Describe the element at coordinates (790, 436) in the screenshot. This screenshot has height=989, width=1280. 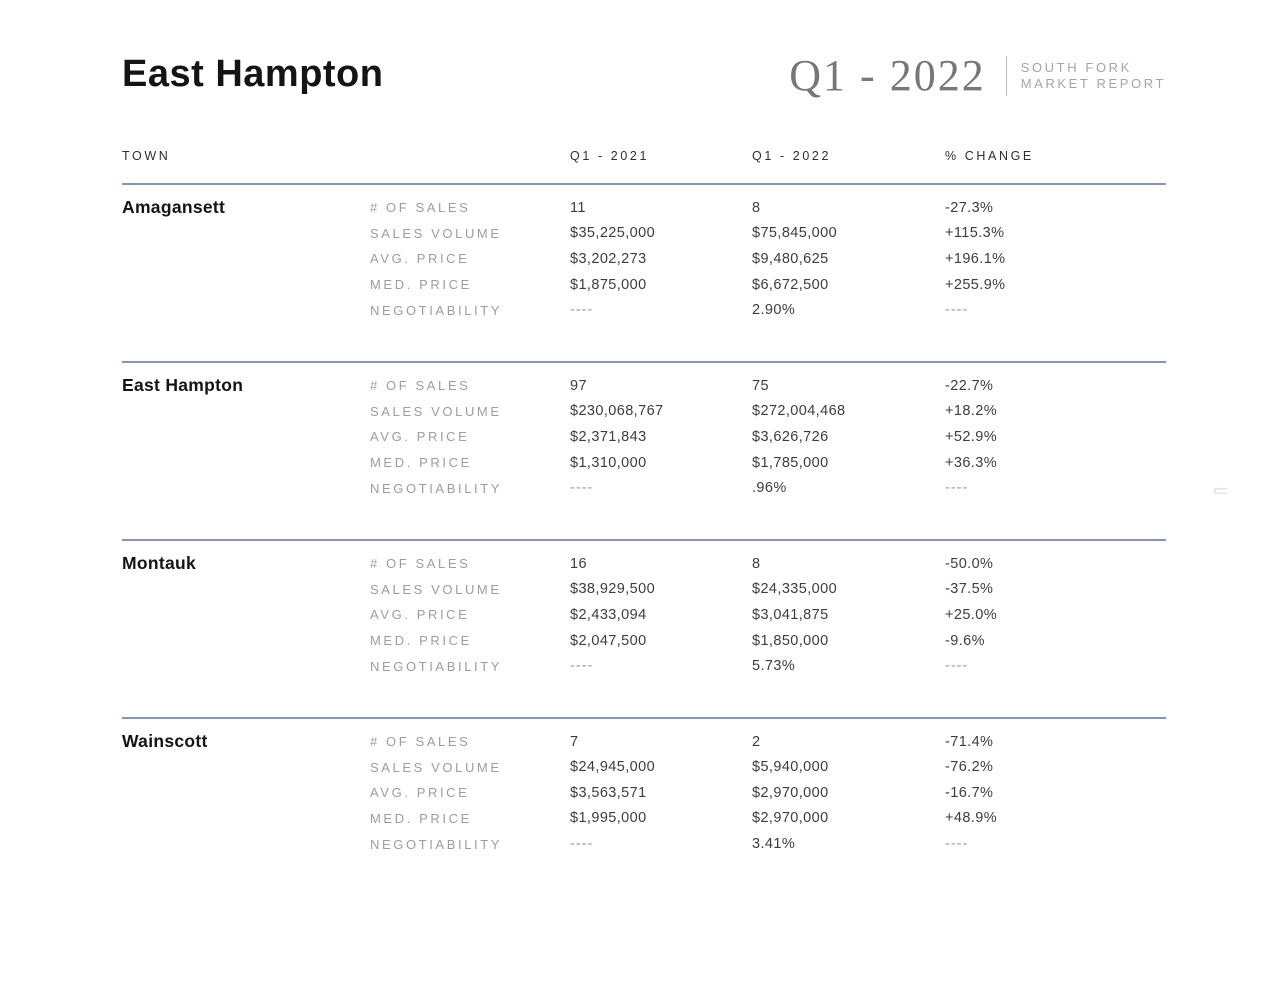
I see `q1-2022-value: $3,626,726` at that location.